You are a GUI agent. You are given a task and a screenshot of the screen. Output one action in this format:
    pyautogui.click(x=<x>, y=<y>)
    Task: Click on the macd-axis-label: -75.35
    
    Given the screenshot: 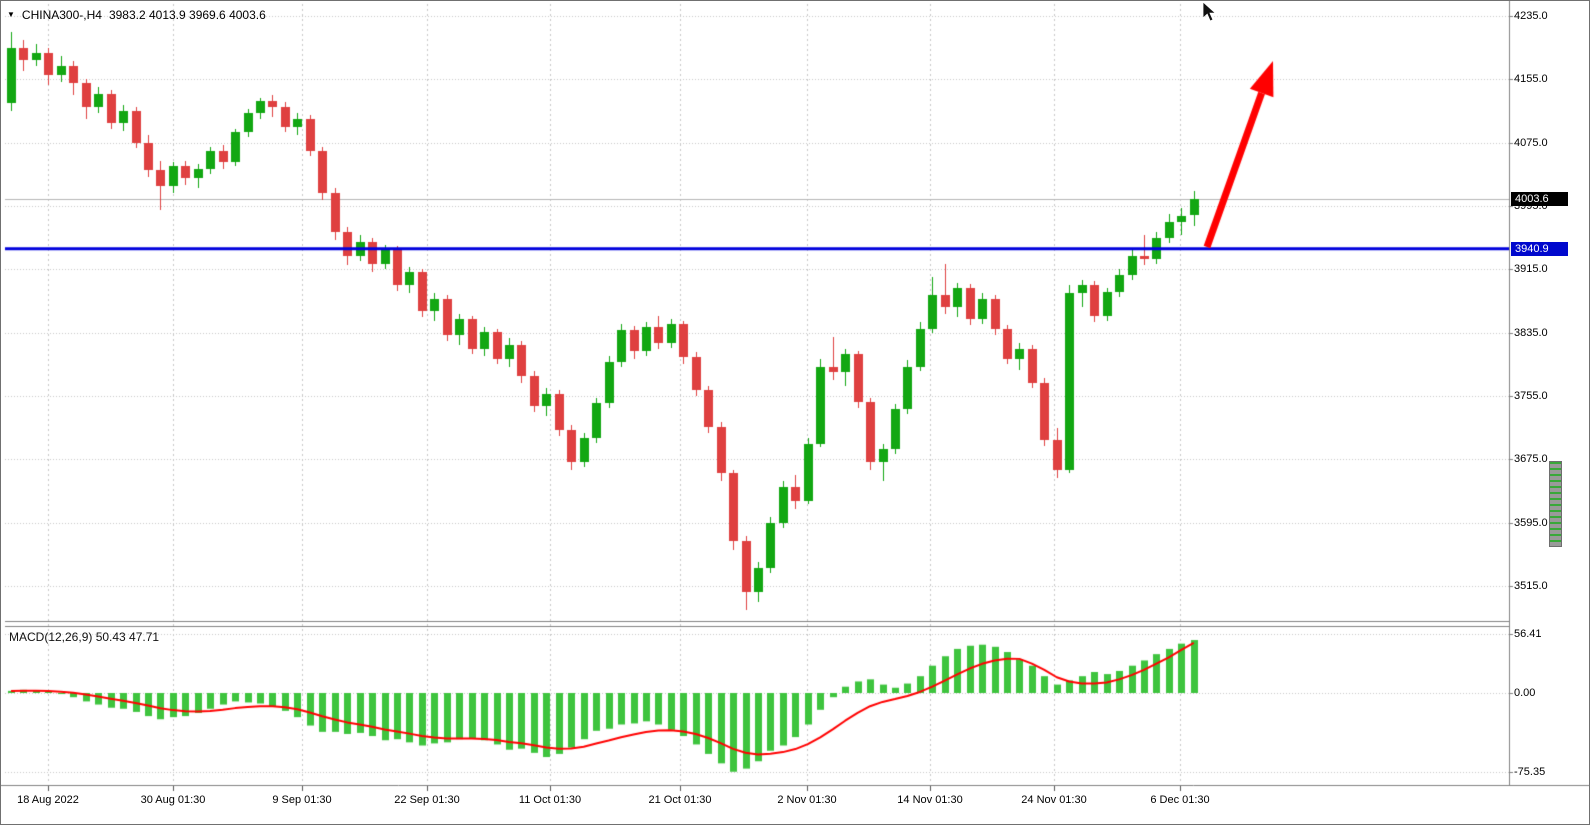 What is the action you would take?
    pyautogui.click(x=1530, y=772)
    